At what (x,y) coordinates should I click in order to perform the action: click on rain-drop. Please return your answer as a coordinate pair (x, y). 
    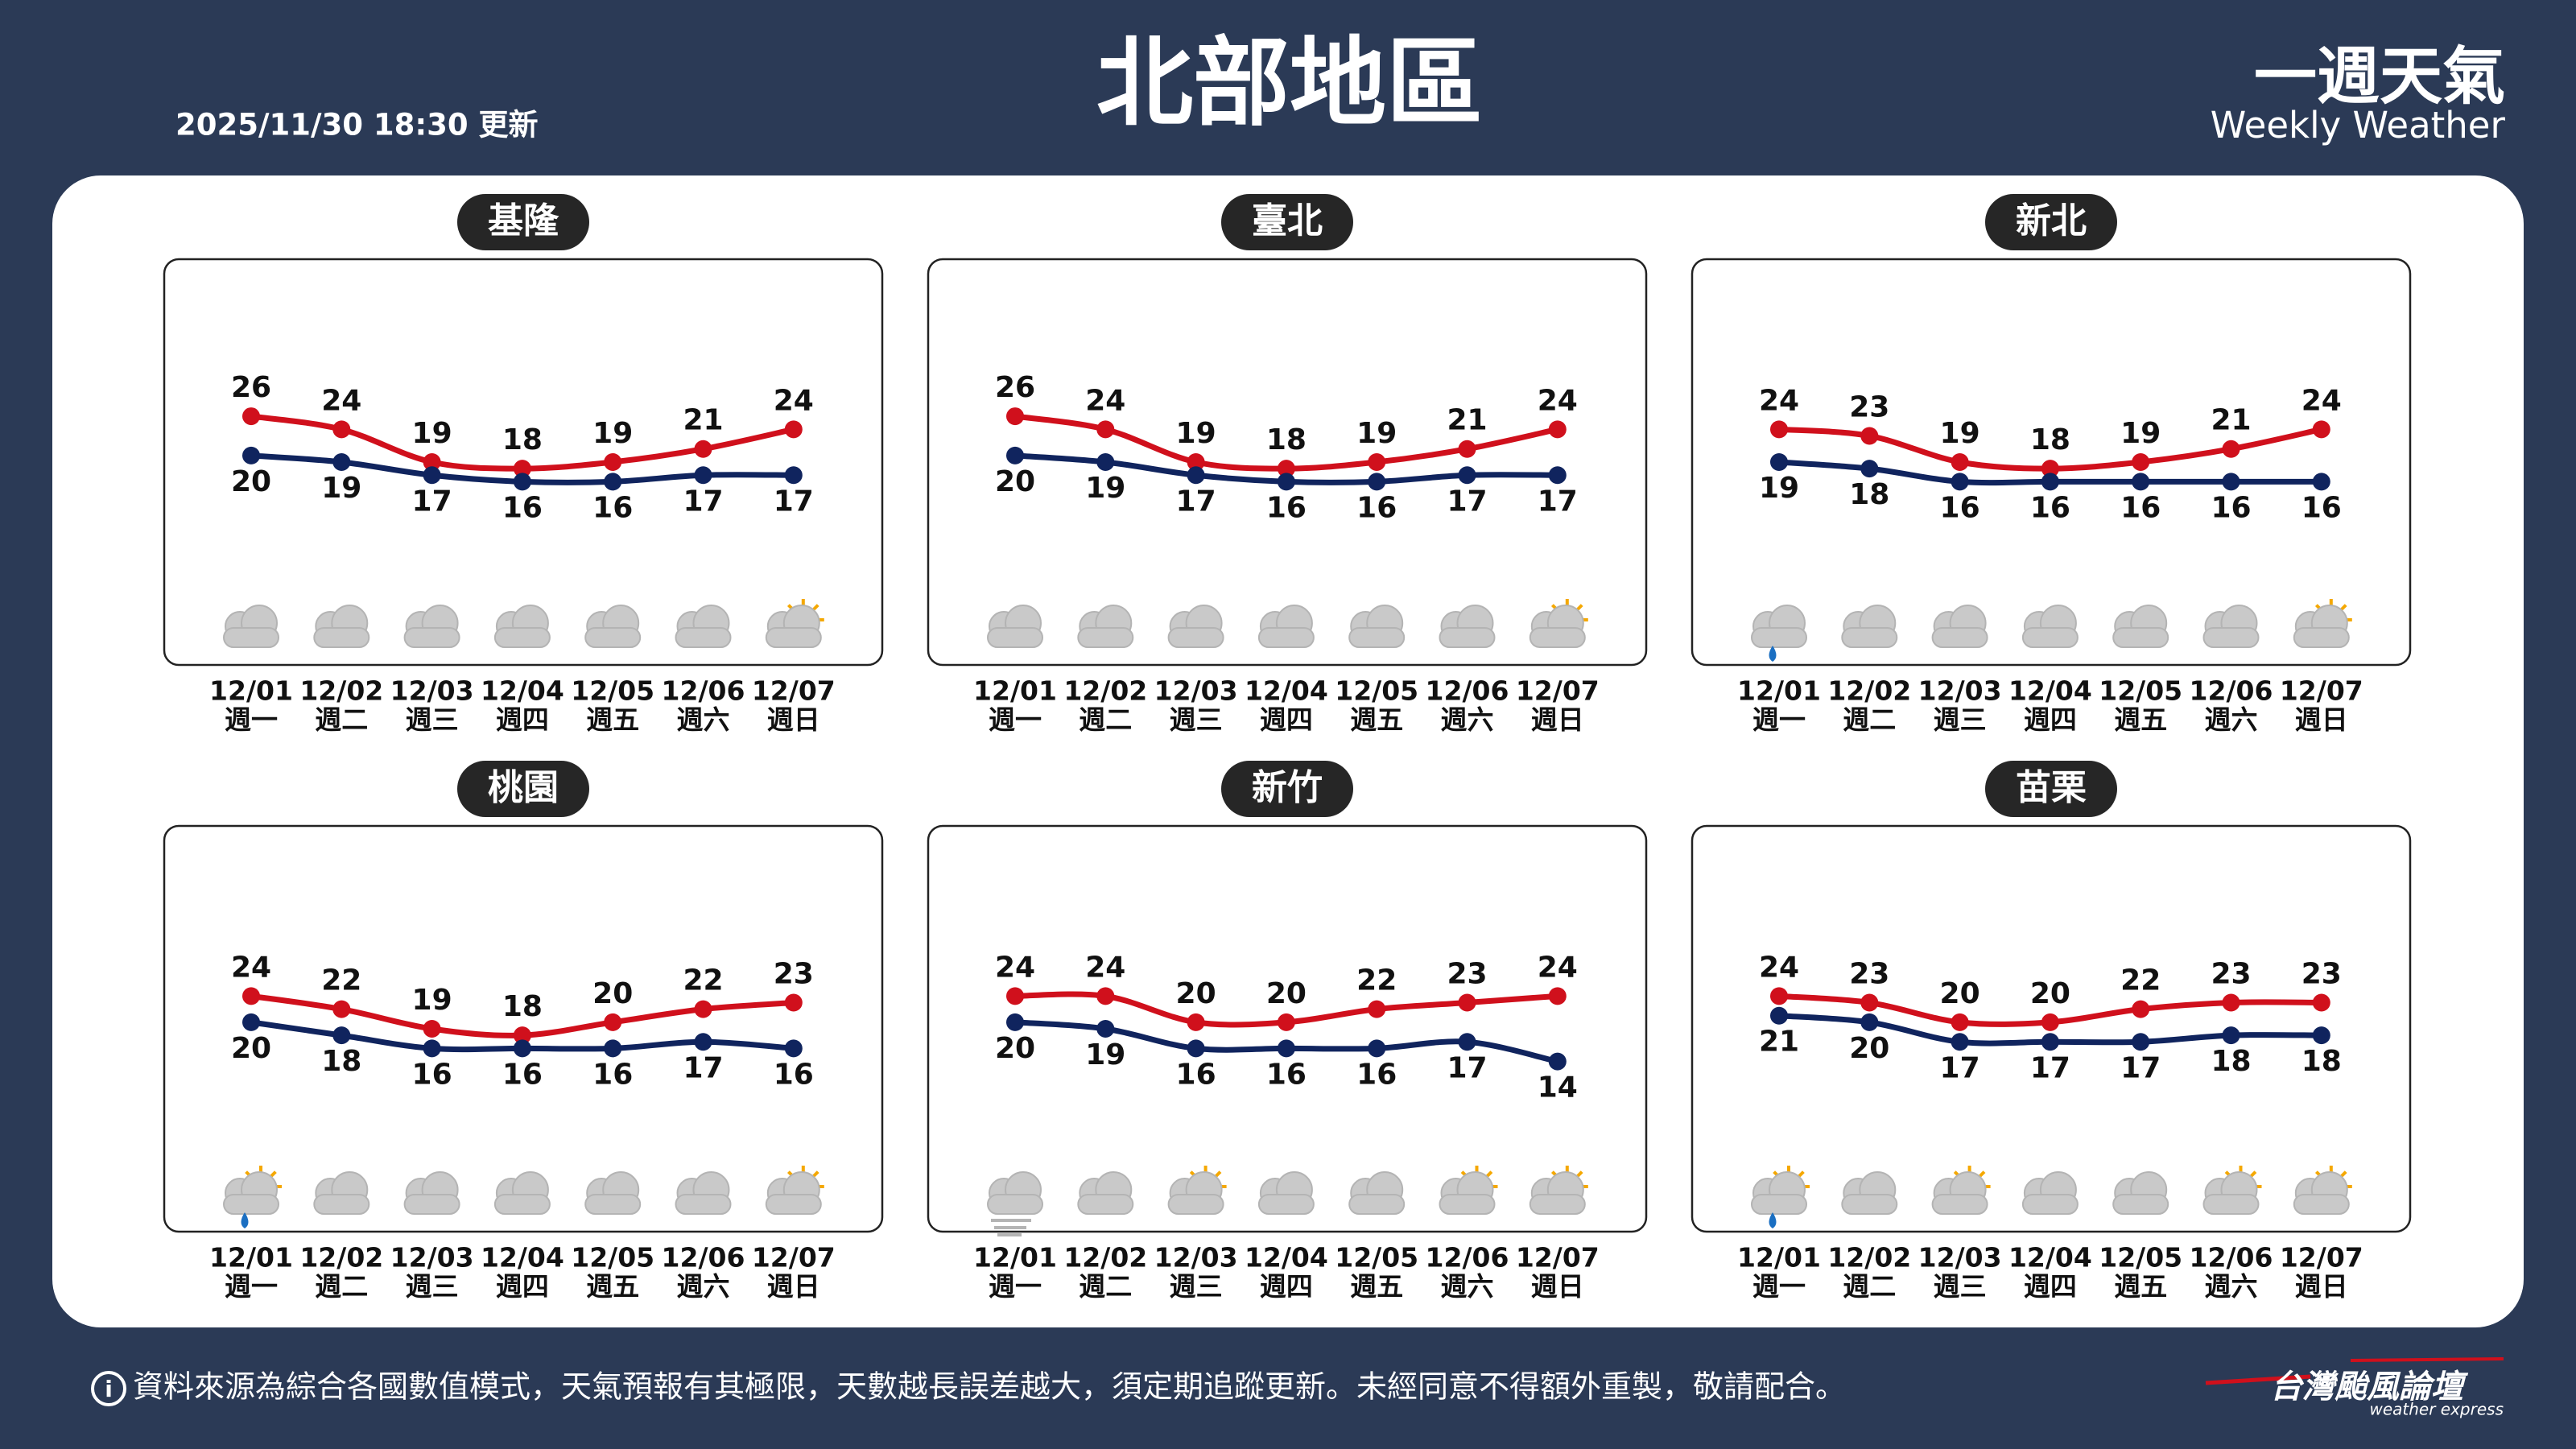
    Looking at the image, I should click on (245, 1220).